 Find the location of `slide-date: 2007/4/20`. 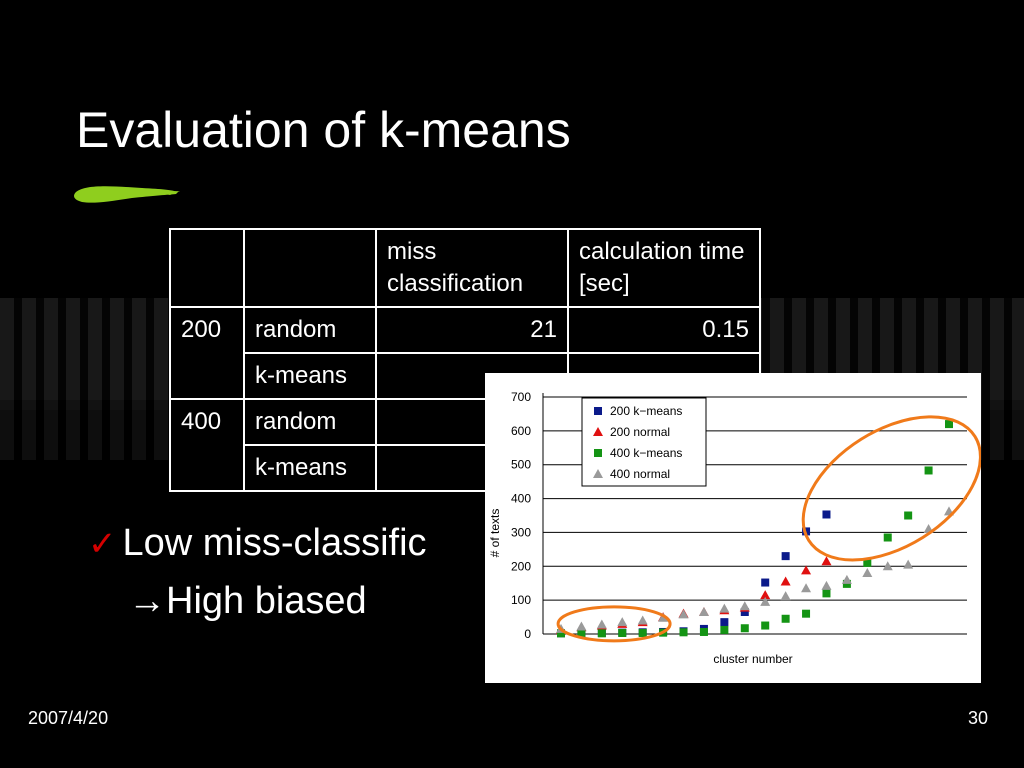

slide-date: 2007/4/20 is located at coordinates (68, 718).